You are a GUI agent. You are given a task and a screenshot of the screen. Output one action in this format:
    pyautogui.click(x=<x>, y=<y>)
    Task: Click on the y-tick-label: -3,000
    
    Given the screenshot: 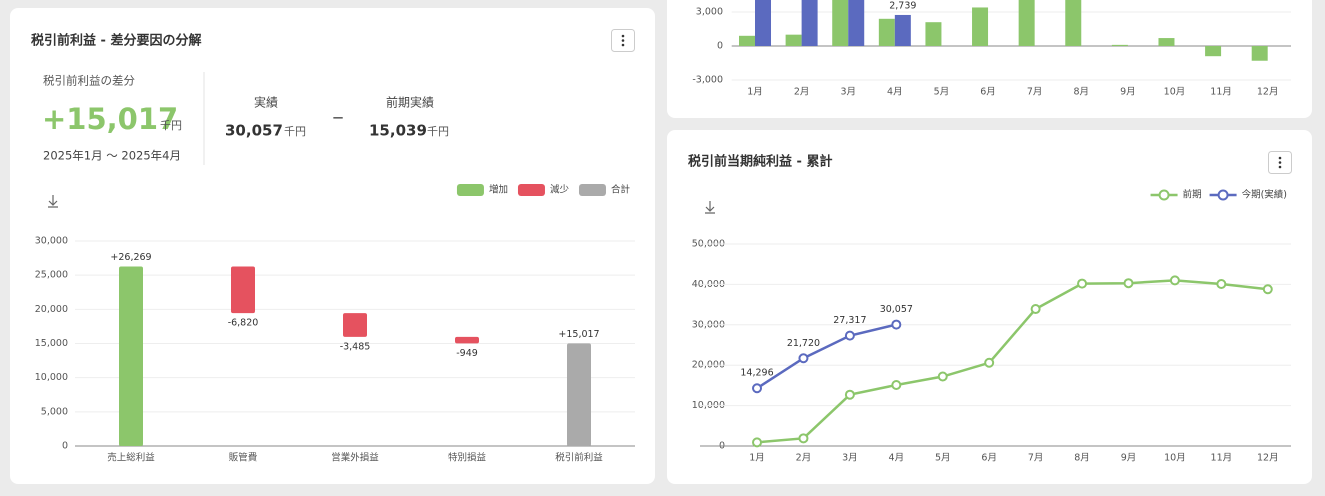 What is the action you would take?
    pyautogui.click(x=707, y=80)
    